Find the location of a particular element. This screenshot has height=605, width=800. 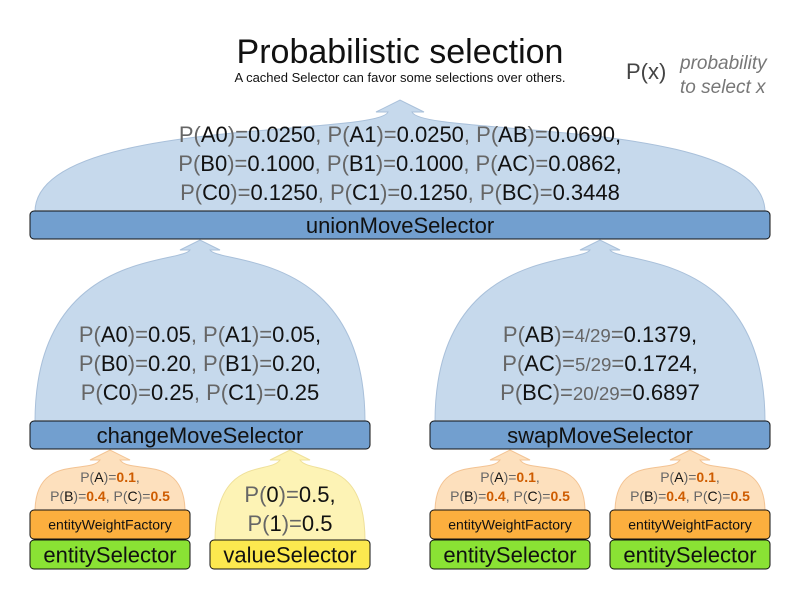

prob-key: A0 is located at coordinates (114, 334).